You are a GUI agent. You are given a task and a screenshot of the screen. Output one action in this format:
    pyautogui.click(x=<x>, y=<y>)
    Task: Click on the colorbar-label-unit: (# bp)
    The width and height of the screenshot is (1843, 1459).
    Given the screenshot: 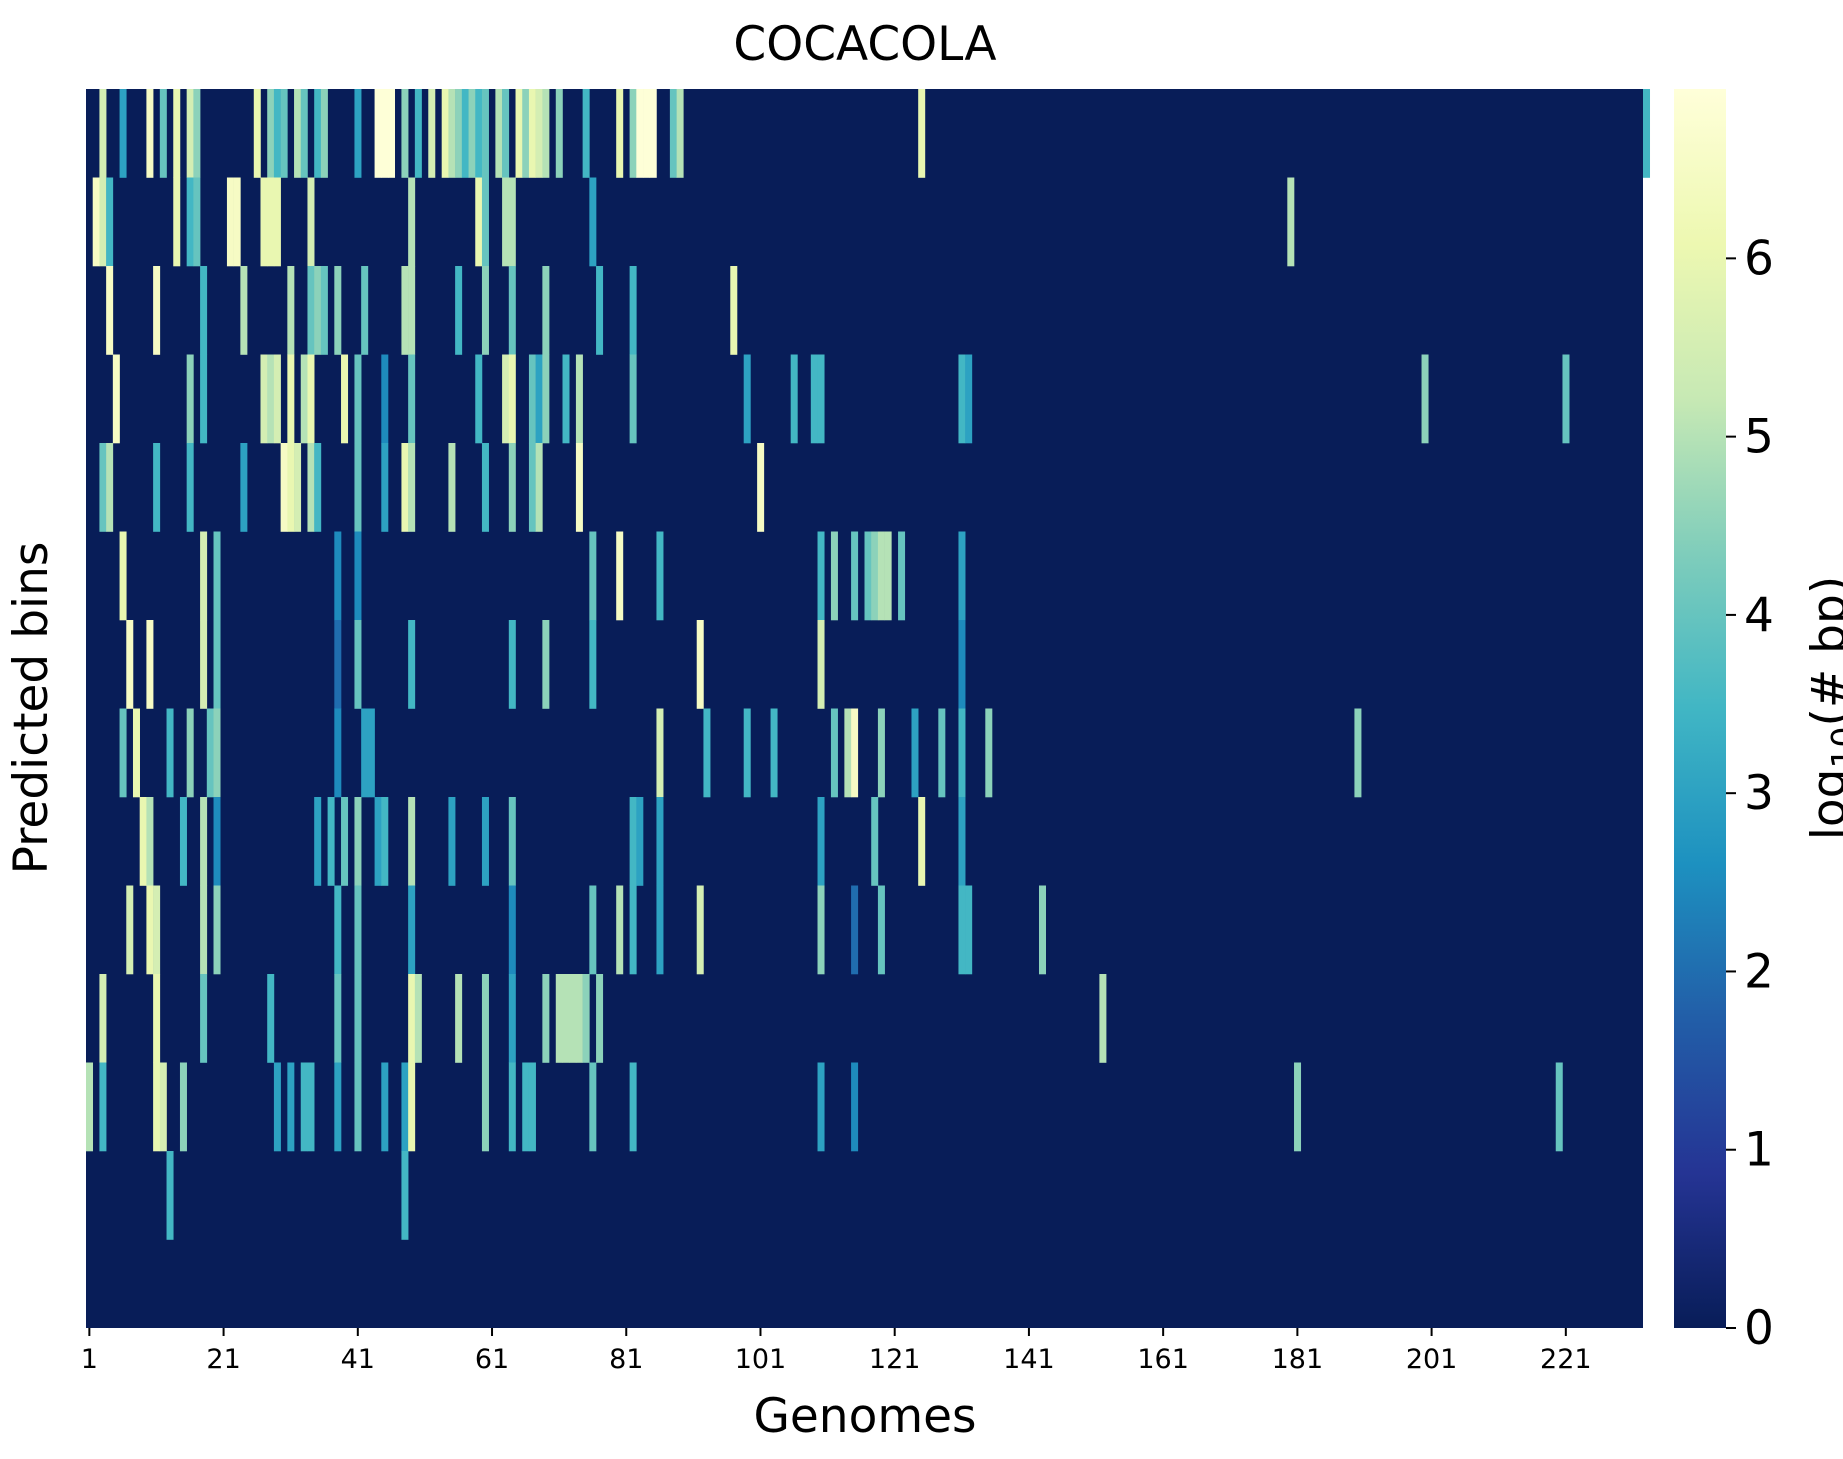 What is the action you would take?
    pyautogui.click(x=1822, y=651)
    